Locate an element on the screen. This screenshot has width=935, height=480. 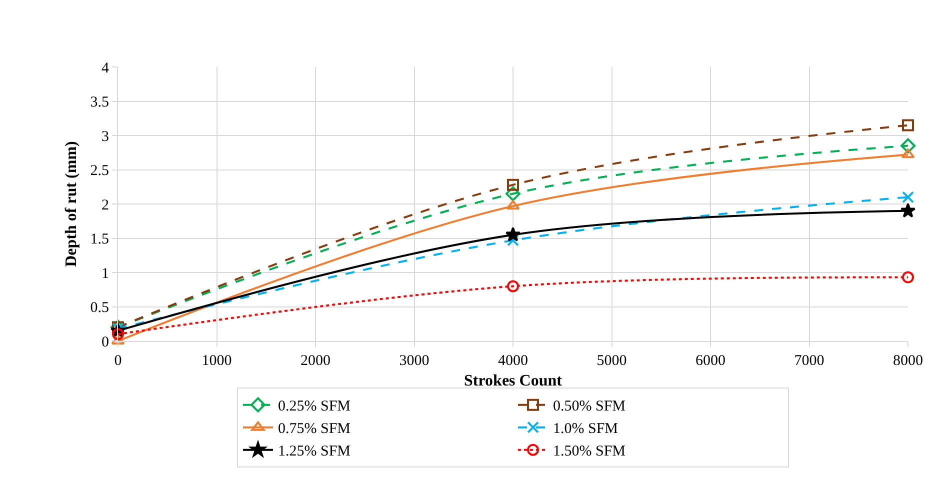
y-tick-label: 3 is located at coordinates (105, 136).